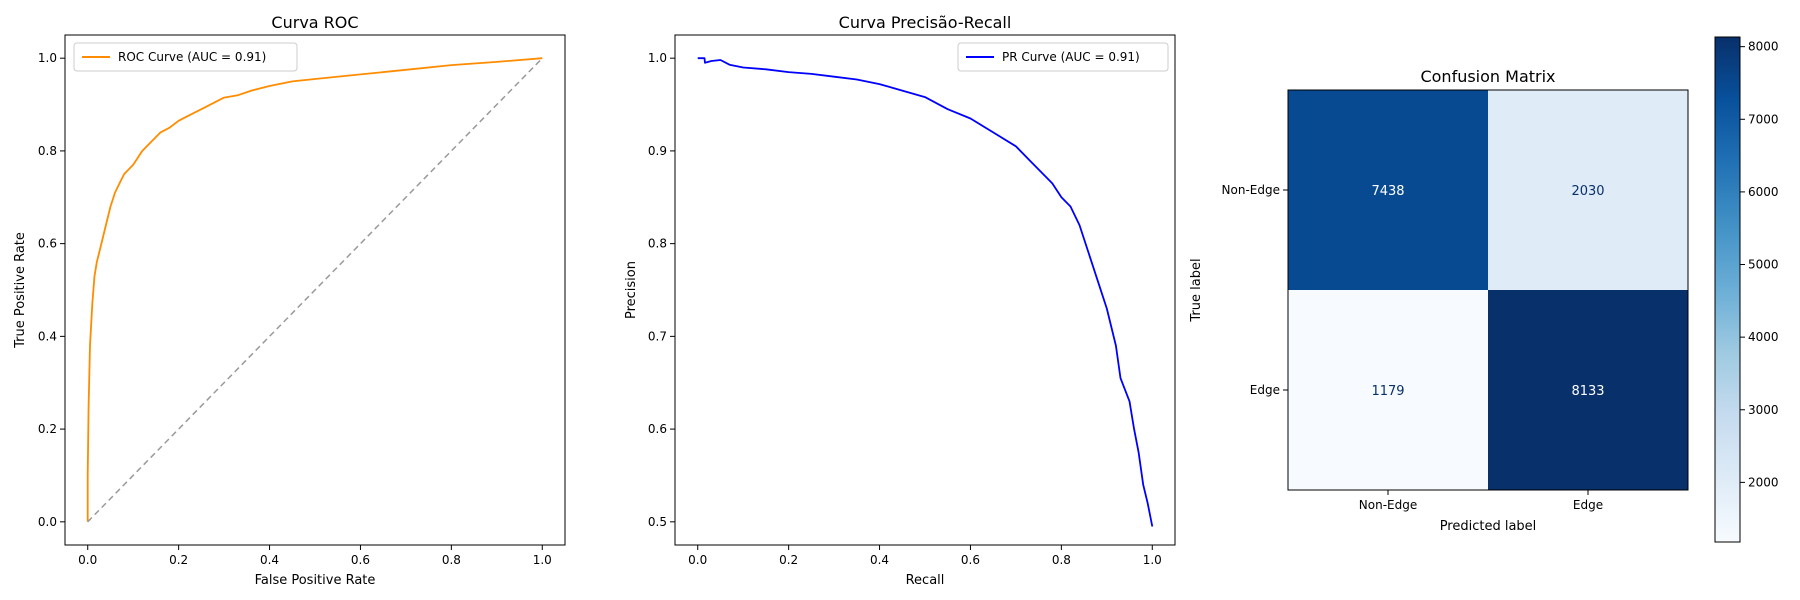 This screenshot has height=600, width=1800. Describe the element at coordinates (192, 57) in the screenshot. I see `roc-legend-label: ROC Curve (AUC = 0.91)` at that location.